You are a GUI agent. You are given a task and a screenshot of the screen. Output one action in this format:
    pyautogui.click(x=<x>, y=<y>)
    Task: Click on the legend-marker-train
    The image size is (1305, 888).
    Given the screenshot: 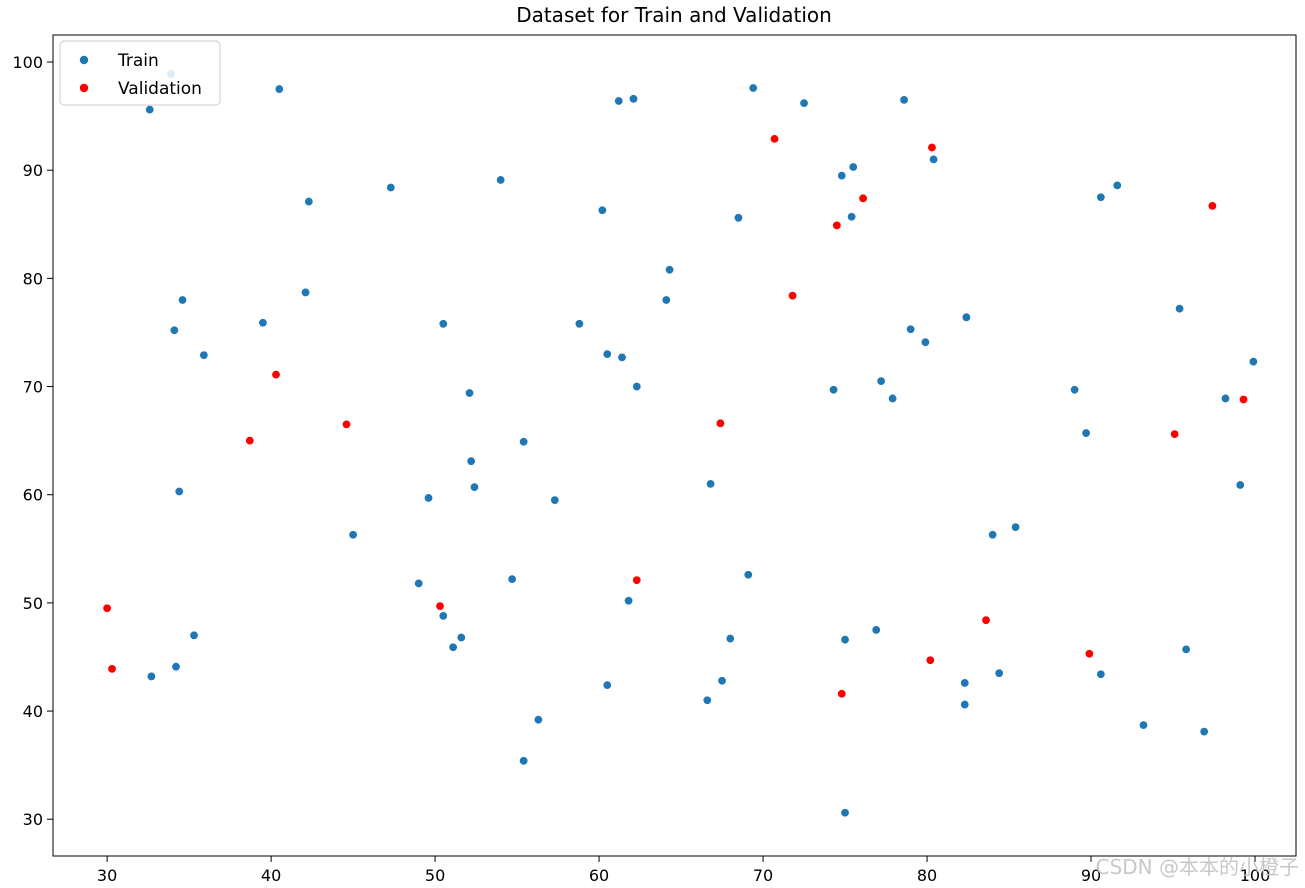 What is the action you would take?
    pyautogui.click(x=84, y=60)
    